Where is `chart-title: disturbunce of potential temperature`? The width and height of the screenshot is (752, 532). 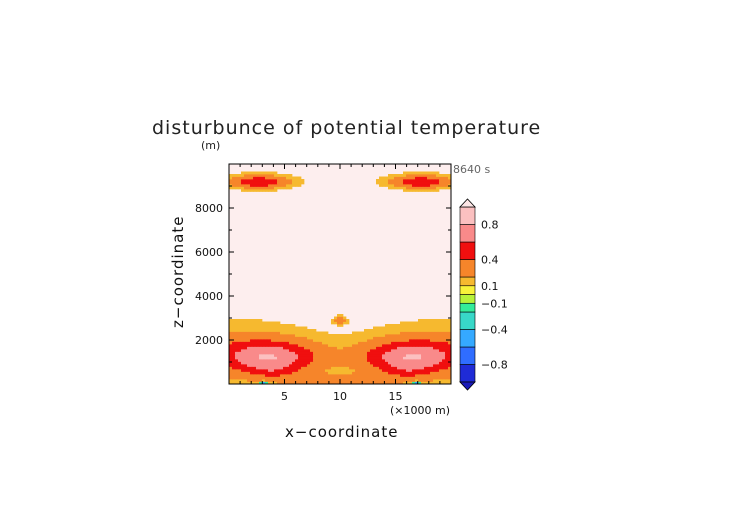 chart-title: disturbunce of potential temperature is located at coordinates (346, 128).